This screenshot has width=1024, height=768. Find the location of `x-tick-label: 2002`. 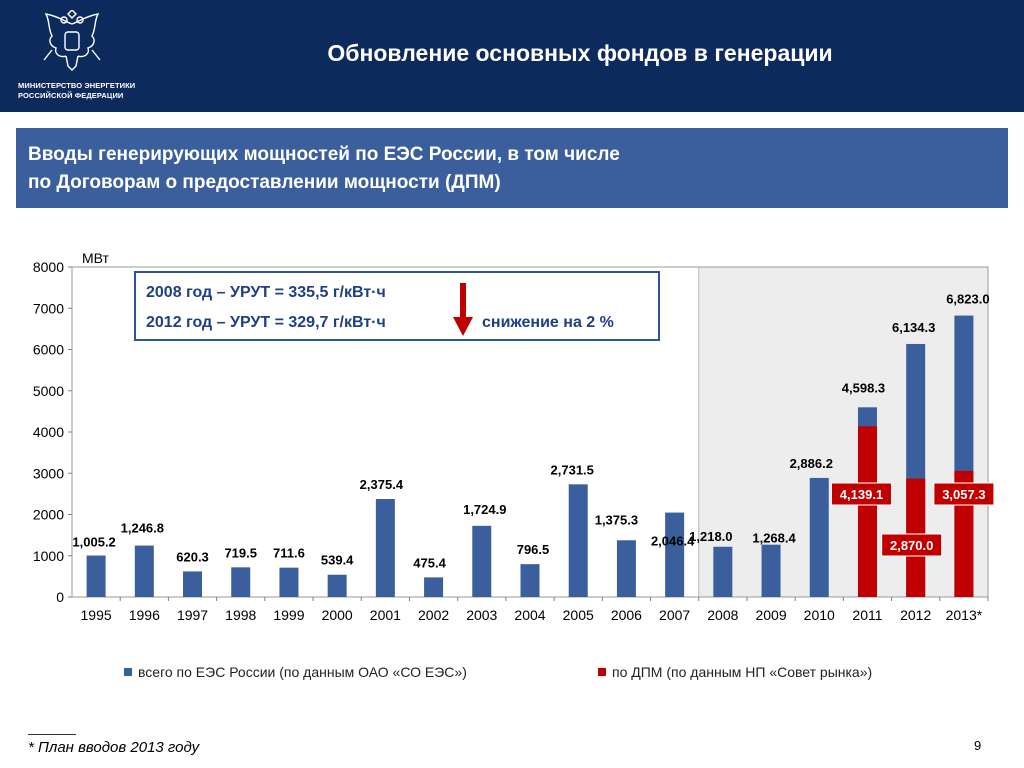

x-tick-label: 2002 is located at coordinates (433, 615).